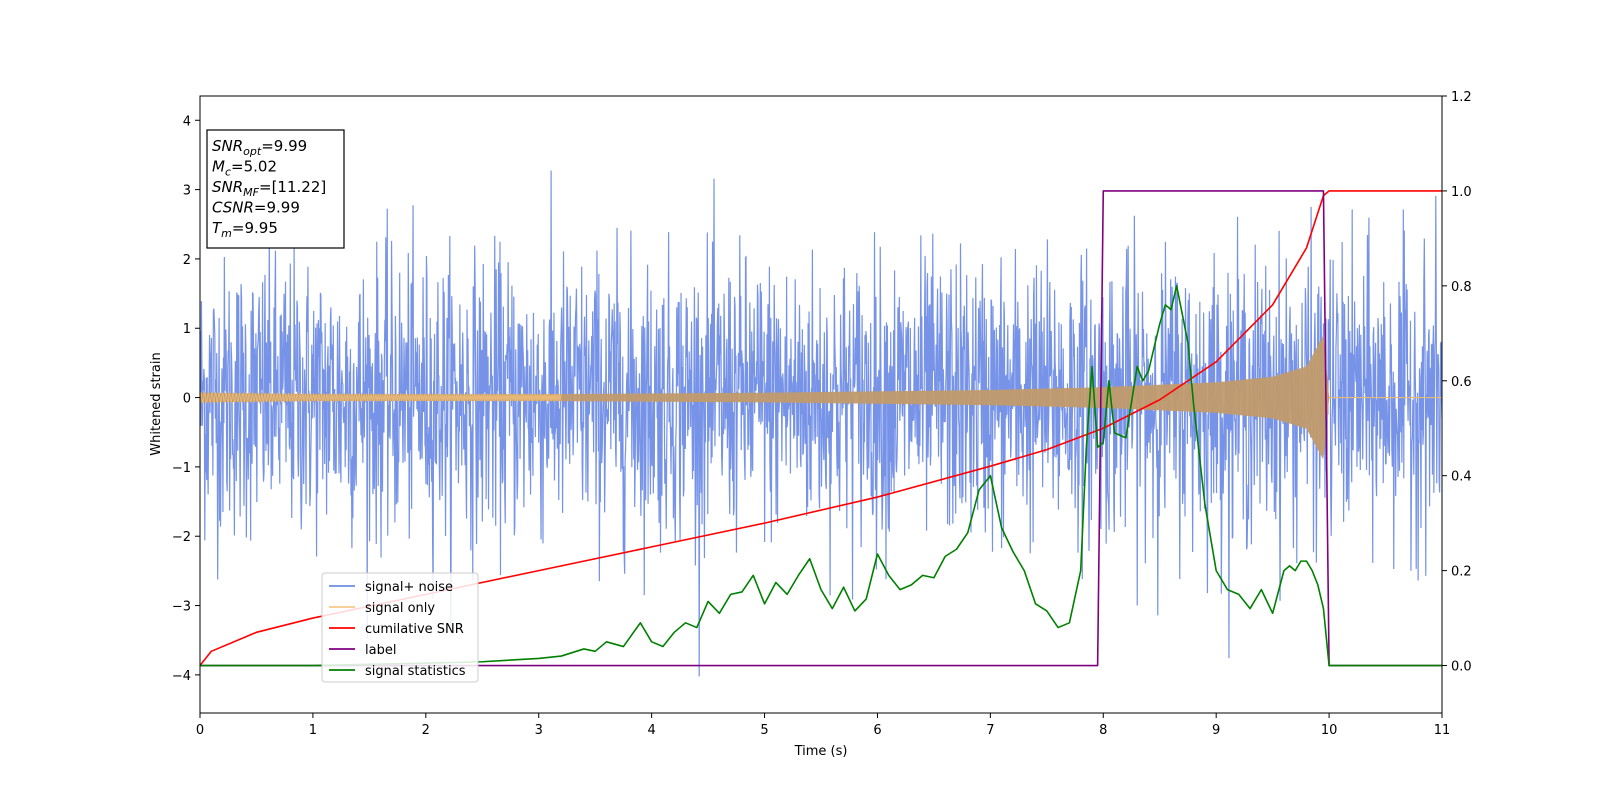  I want to click on legend-frame, so click(400, 627).